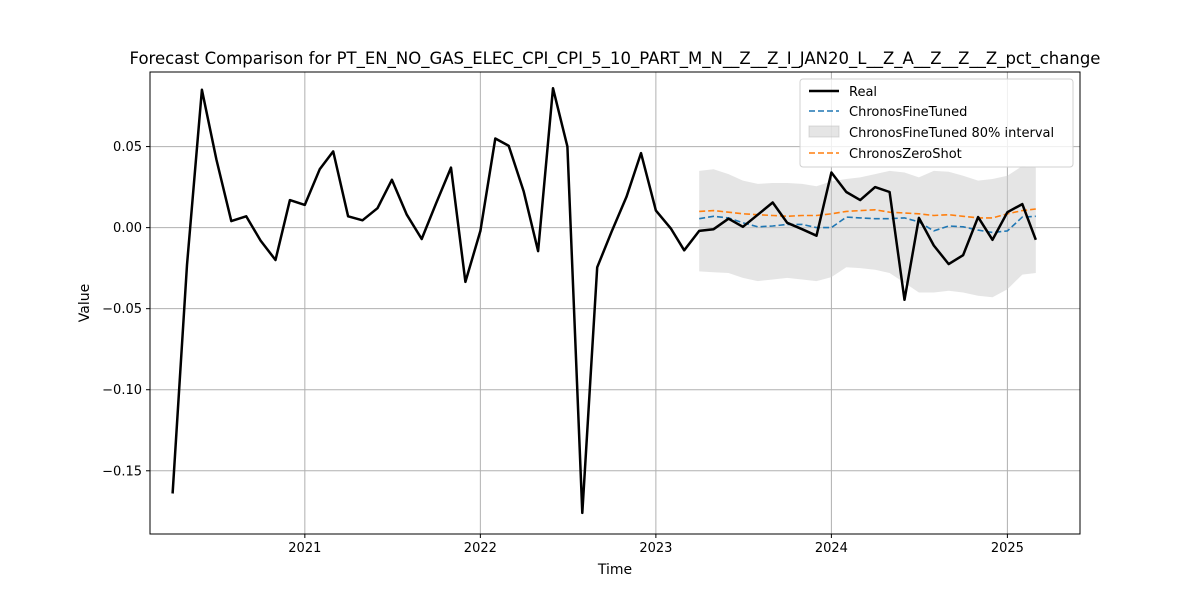 This screenshot has width=1200, height=600. What do you see at coordinates (831, 548) in the screenshot?
I see `x-tick-label: 2024` at bounding box center [831, 548].